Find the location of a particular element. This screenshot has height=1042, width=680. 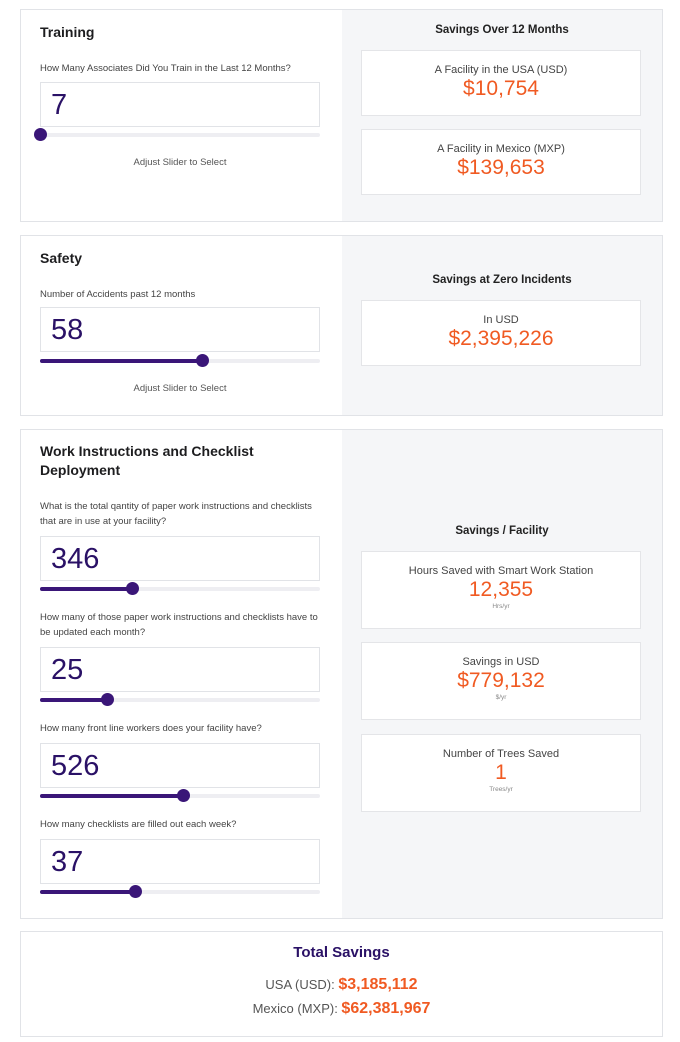

training-slider-thumb is located at coordinates (40, 134).